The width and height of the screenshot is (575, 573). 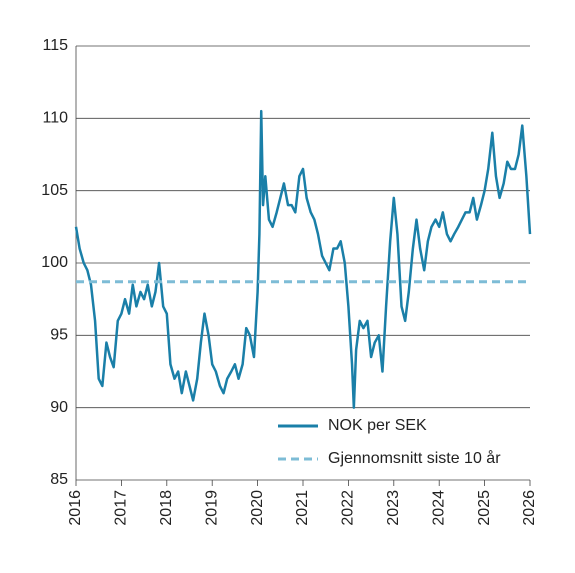 I want to click on x-tick-label: 2018, so click(x=166, y=508).